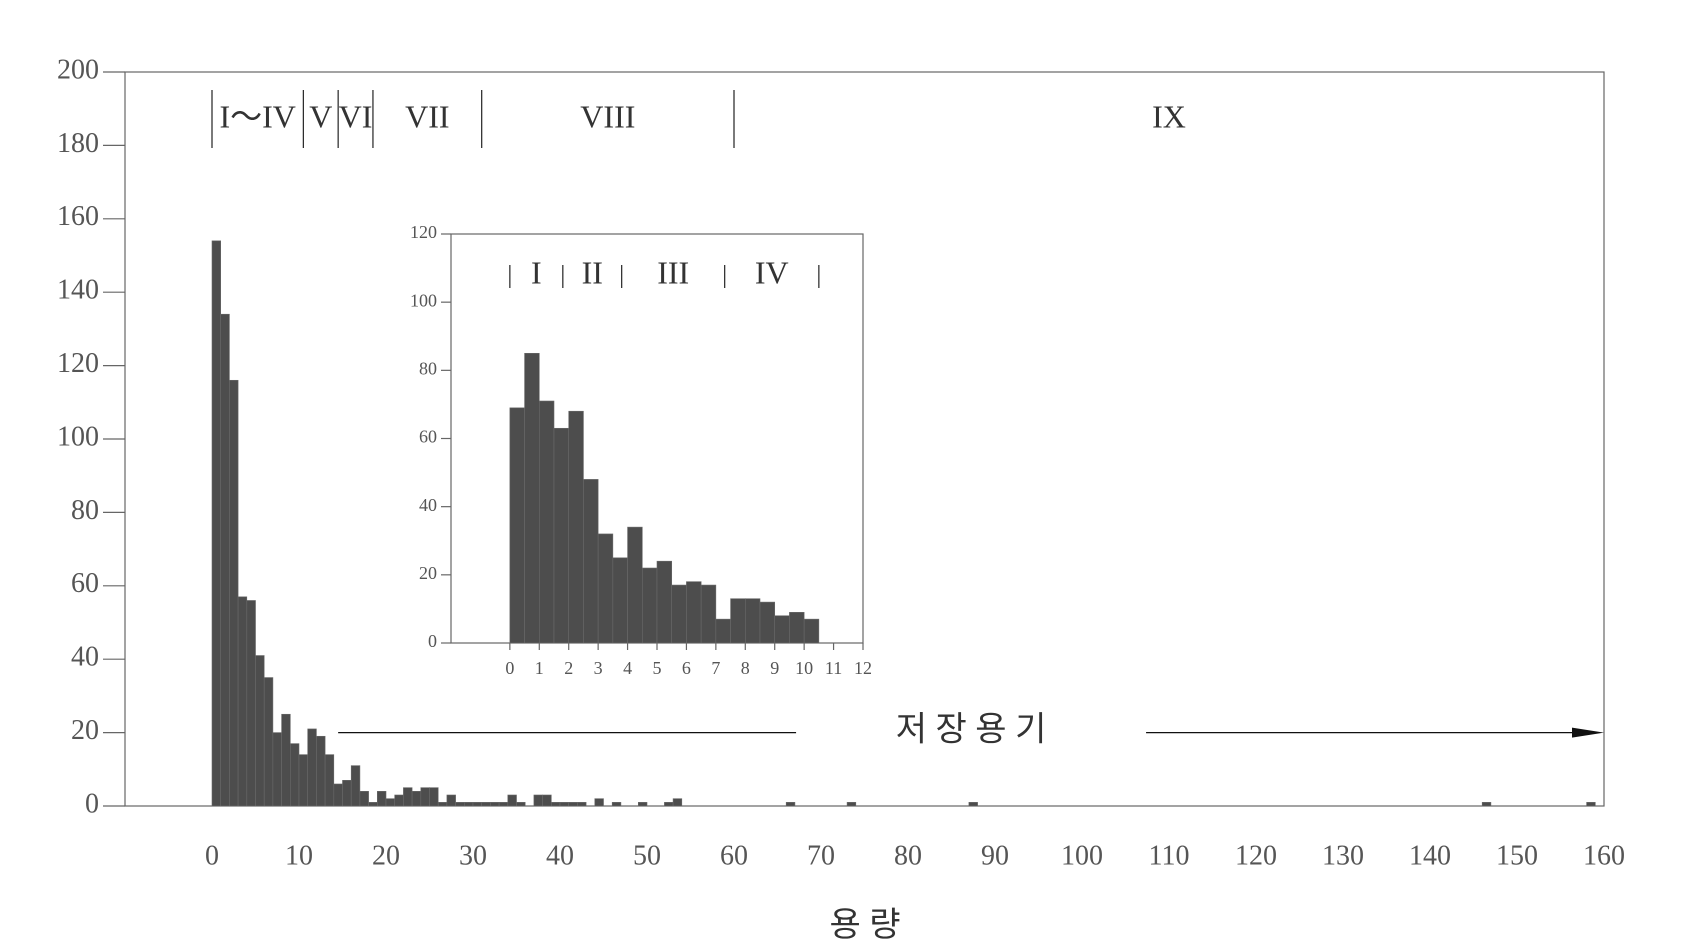 Image resolution: width=1690 pixels, height=950 pixels. What do you see at coordinates (1517, 855) in the screenshot?
I see `x-tick-label: 150` at bounding box center [1517, 855].